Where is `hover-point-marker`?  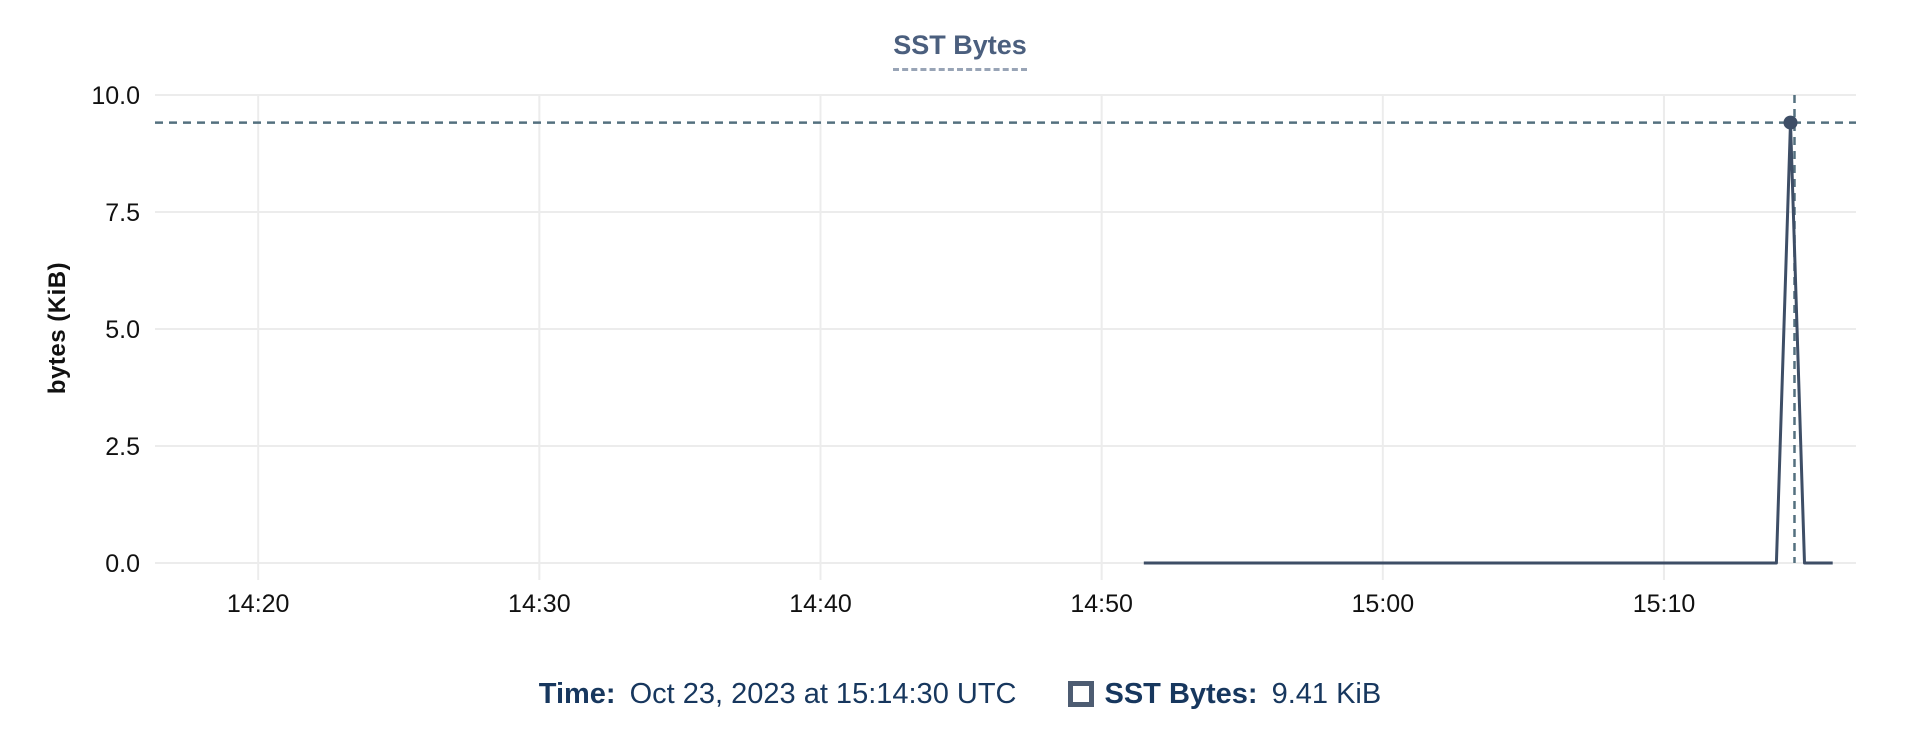
hover-point-marker is located at coordinates (1790, 122).